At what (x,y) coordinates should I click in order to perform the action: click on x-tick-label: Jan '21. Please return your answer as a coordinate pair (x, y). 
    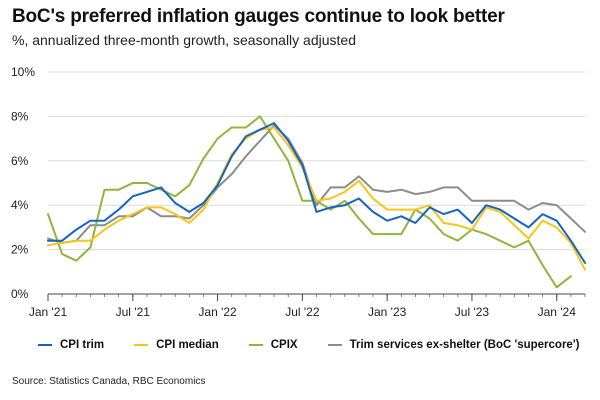
    Looking at the image, I should click on (48, 312).